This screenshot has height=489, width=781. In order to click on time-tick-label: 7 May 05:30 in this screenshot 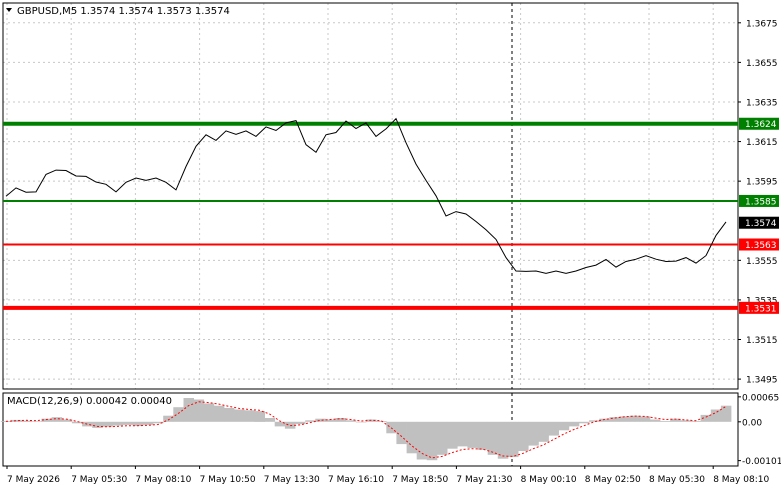, I will do `click(99, 480)`.